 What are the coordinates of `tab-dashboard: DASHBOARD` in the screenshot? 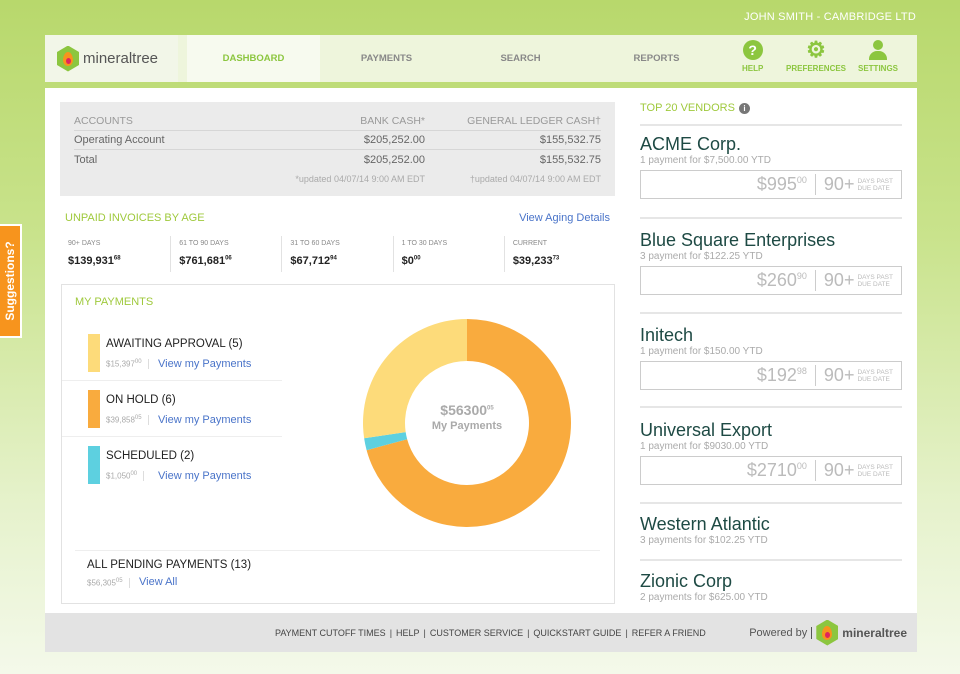 It's located at (253, 58).